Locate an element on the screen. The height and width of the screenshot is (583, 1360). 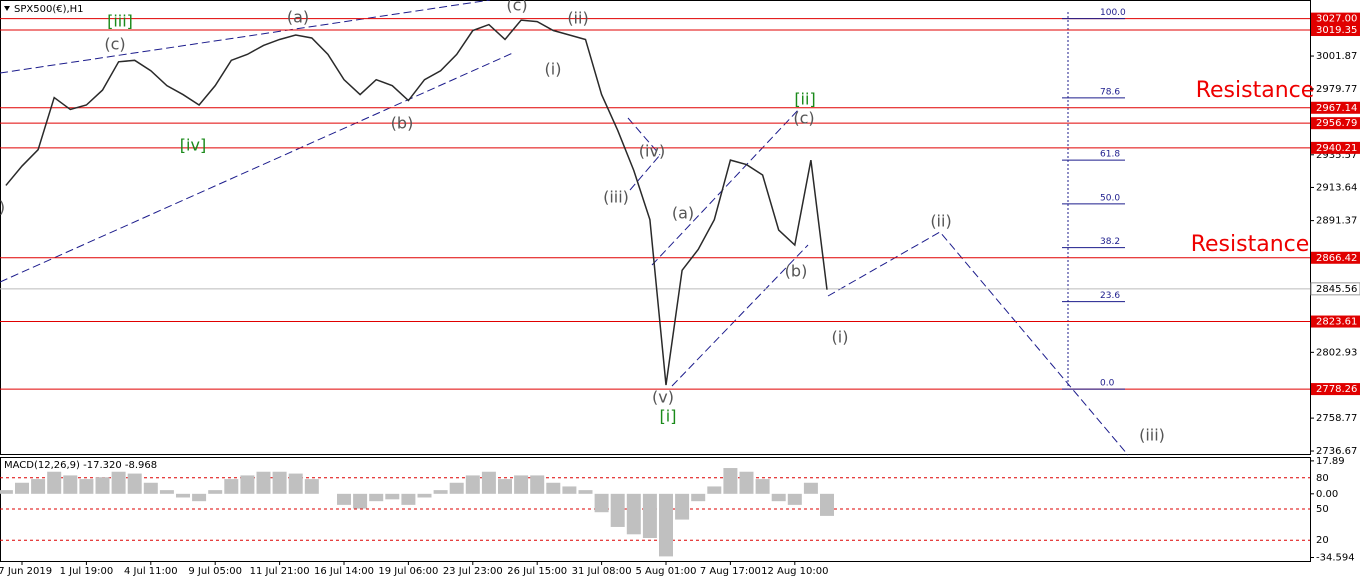
y-tick-label: 3001.87 is located at coordinates (1336, 56).